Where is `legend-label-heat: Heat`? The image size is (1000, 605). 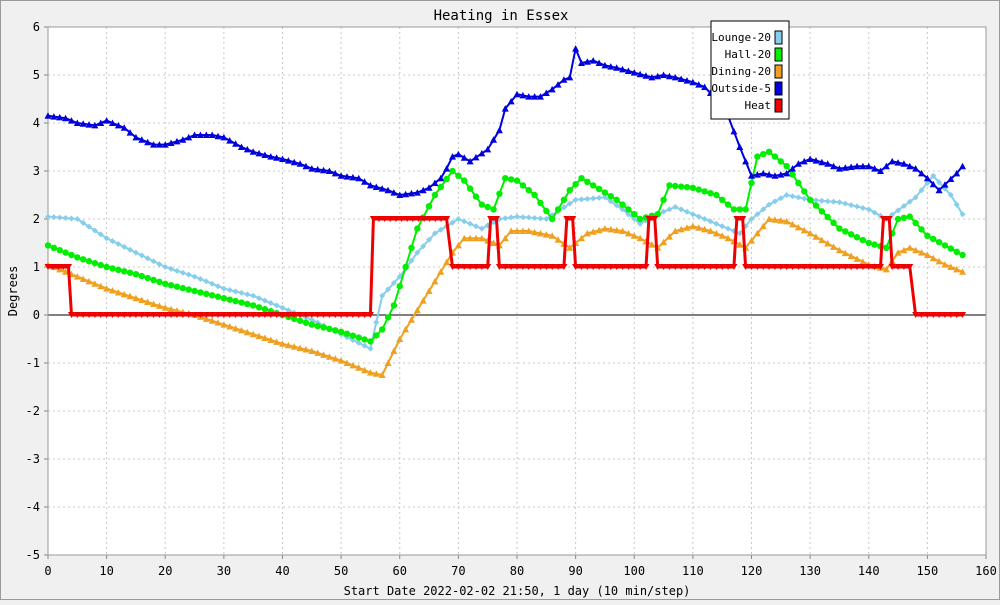
legend-label-heat: Heat is located at coordinates (758, 105).